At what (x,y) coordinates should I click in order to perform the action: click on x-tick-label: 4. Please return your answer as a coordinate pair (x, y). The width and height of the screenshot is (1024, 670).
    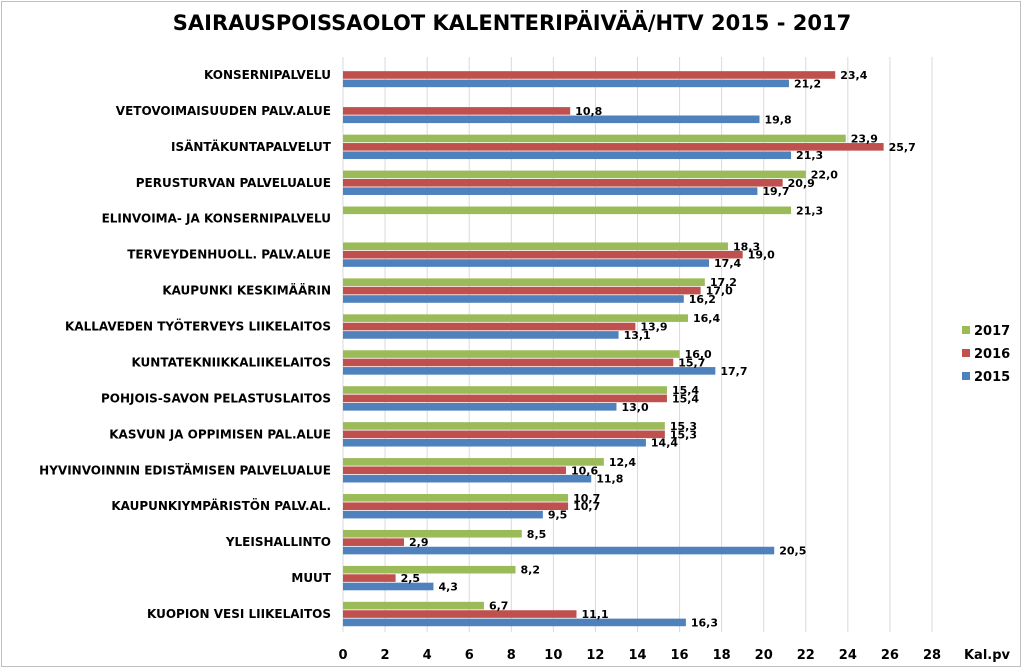
    Looking at the image, I should click on (427, 655).